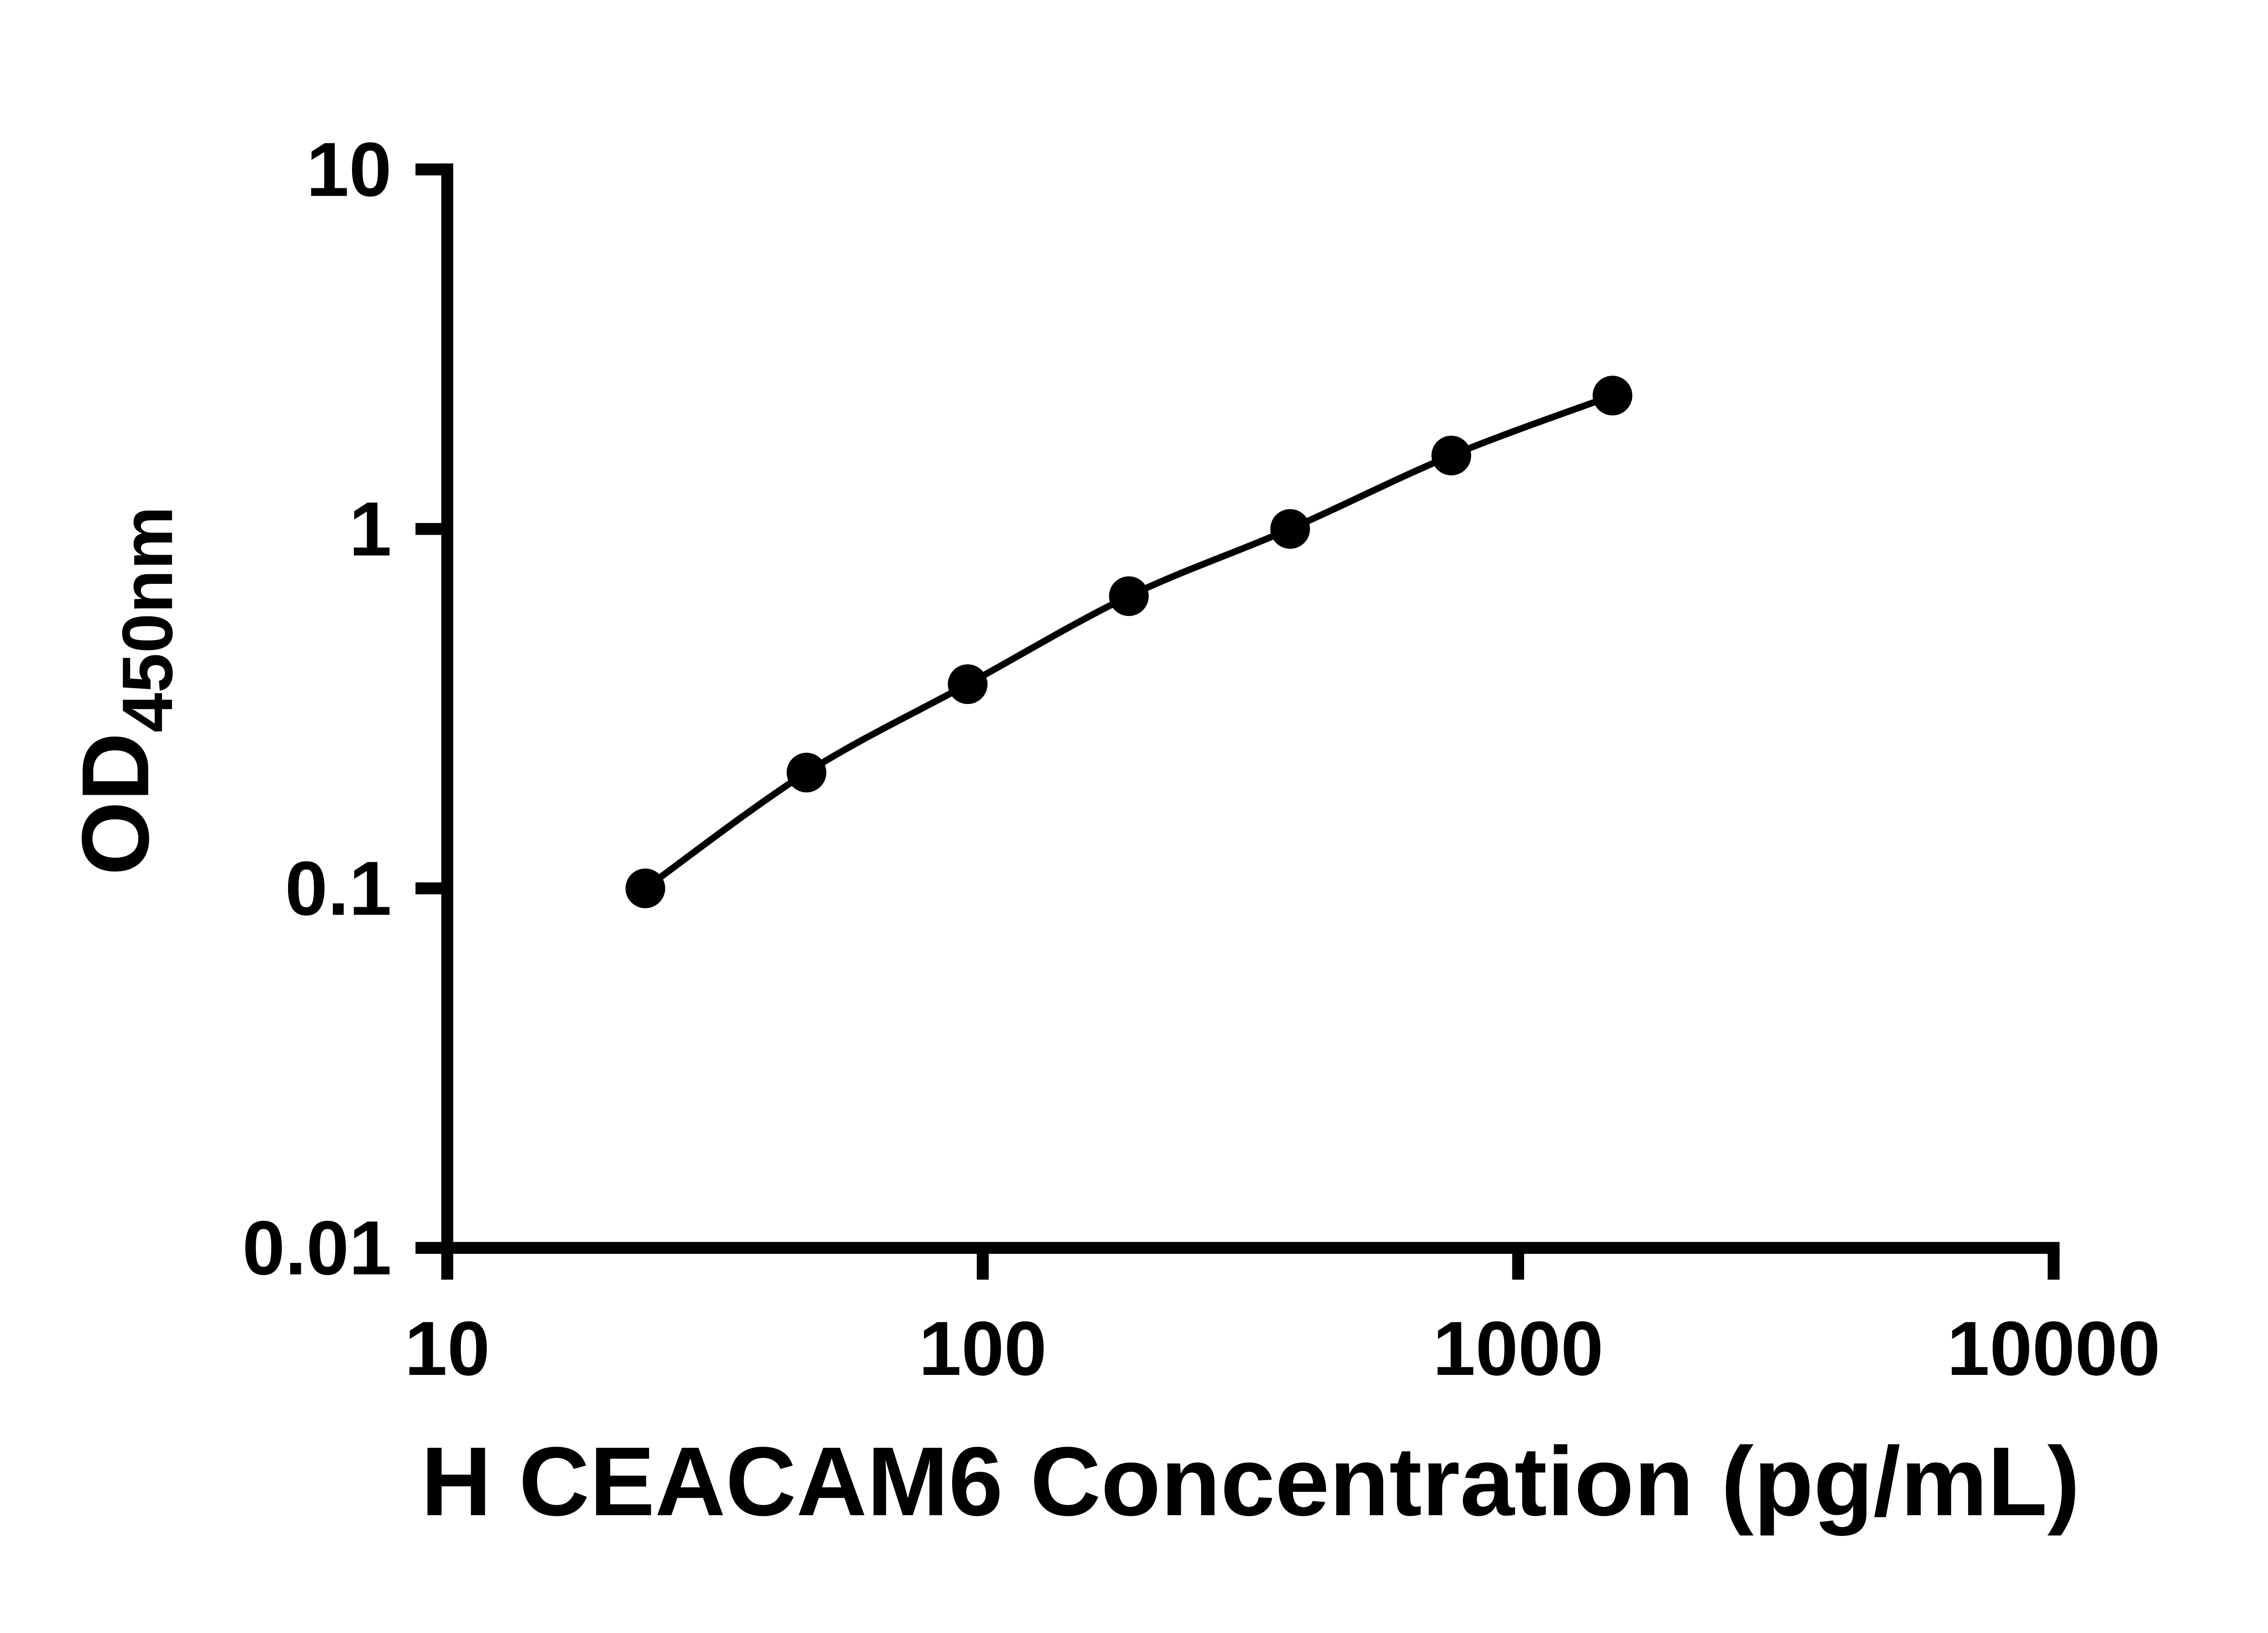  Describe the element at coordinates (448, 1348) in the screenshot. I see `x-tick-label: 10` at that location.